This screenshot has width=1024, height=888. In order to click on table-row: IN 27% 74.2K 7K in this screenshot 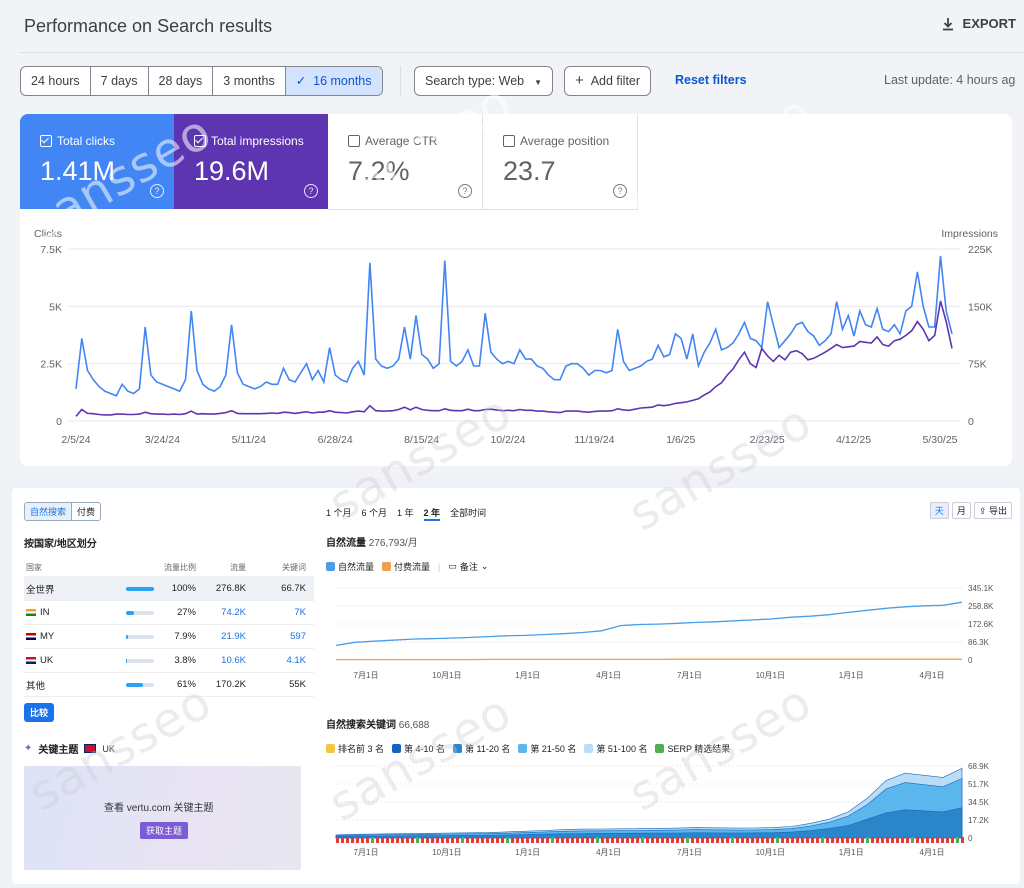, I will do `click(169, 613)`.